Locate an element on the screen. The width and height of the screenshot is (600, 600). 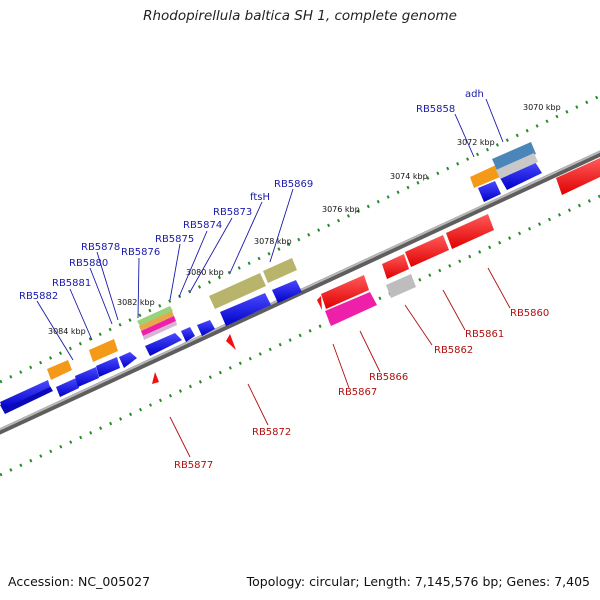
gene-label-RB5874: RB5874 is located at coordinates (202, 225).